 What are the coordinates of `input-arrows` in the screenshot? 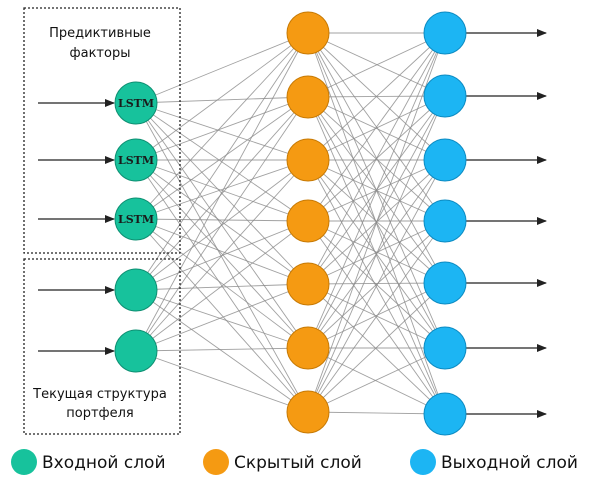 It's located at (76, 227).